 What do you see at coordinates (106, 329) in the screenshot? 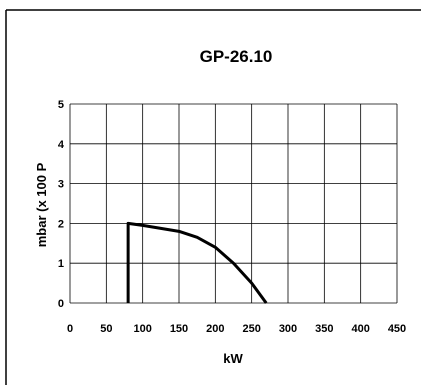
I see `x-tick-label: 50` at bounding box center [106, 329].